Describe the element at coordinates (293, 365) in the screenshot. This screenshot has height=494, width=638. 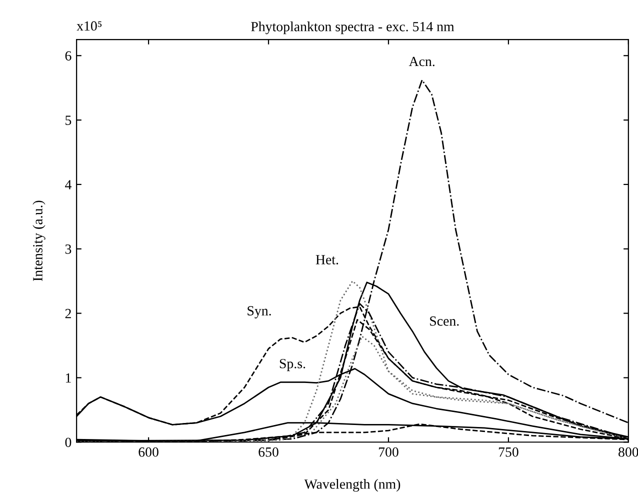
I see `annotation: Sp.s.` at that location.